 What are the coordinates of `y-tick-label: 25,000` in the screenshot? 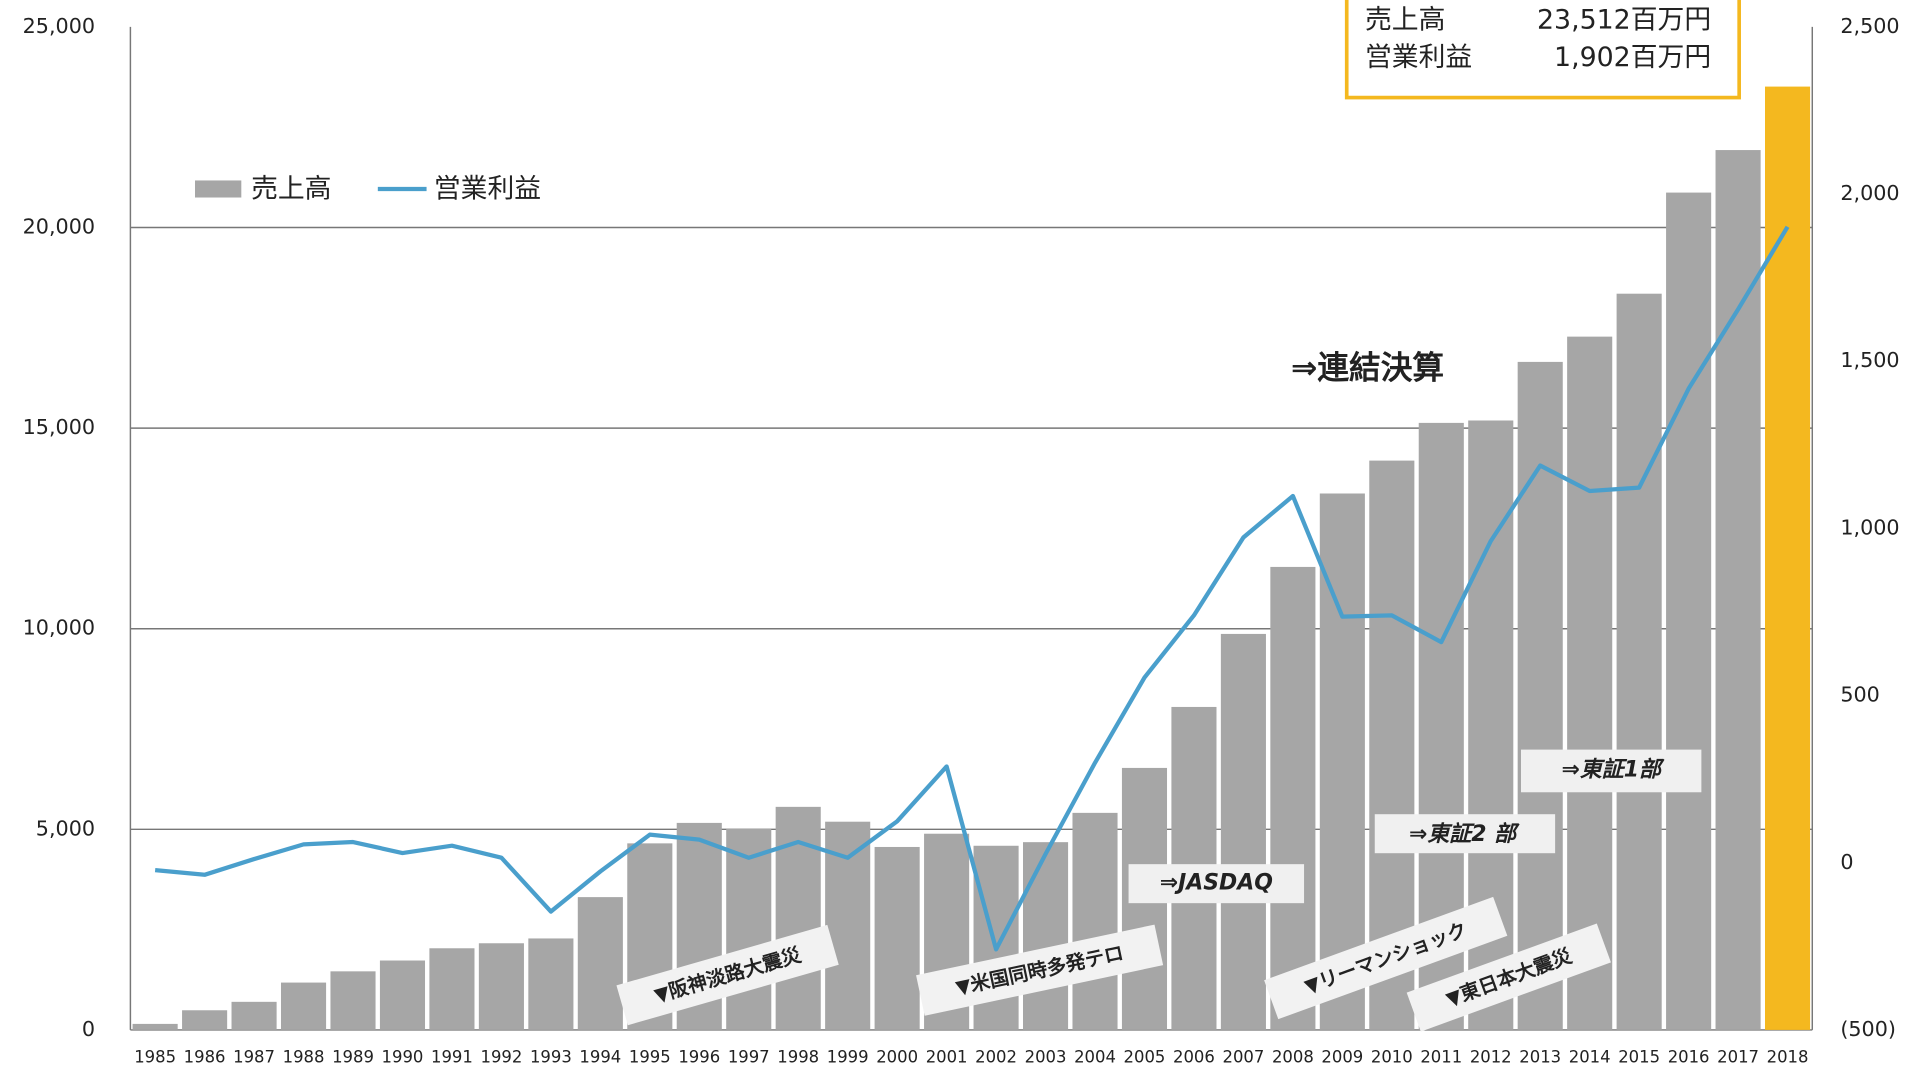 It's located at (59, 26).